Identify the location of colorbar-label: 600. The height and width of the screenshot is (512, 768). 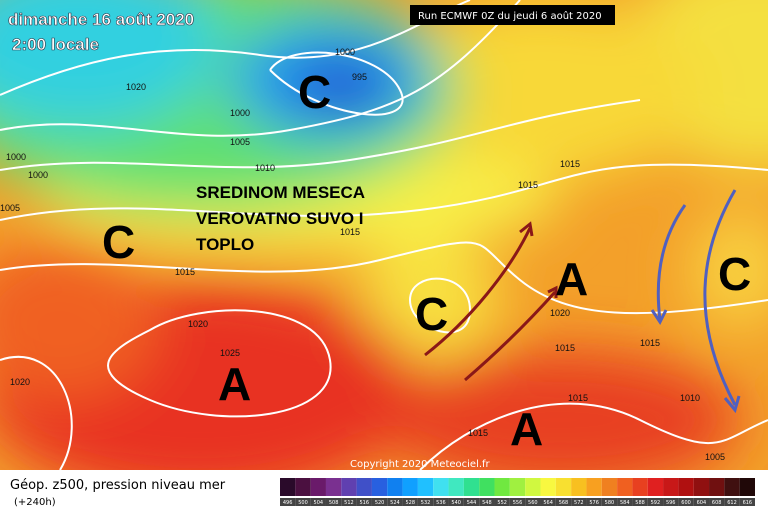
(686, 503).